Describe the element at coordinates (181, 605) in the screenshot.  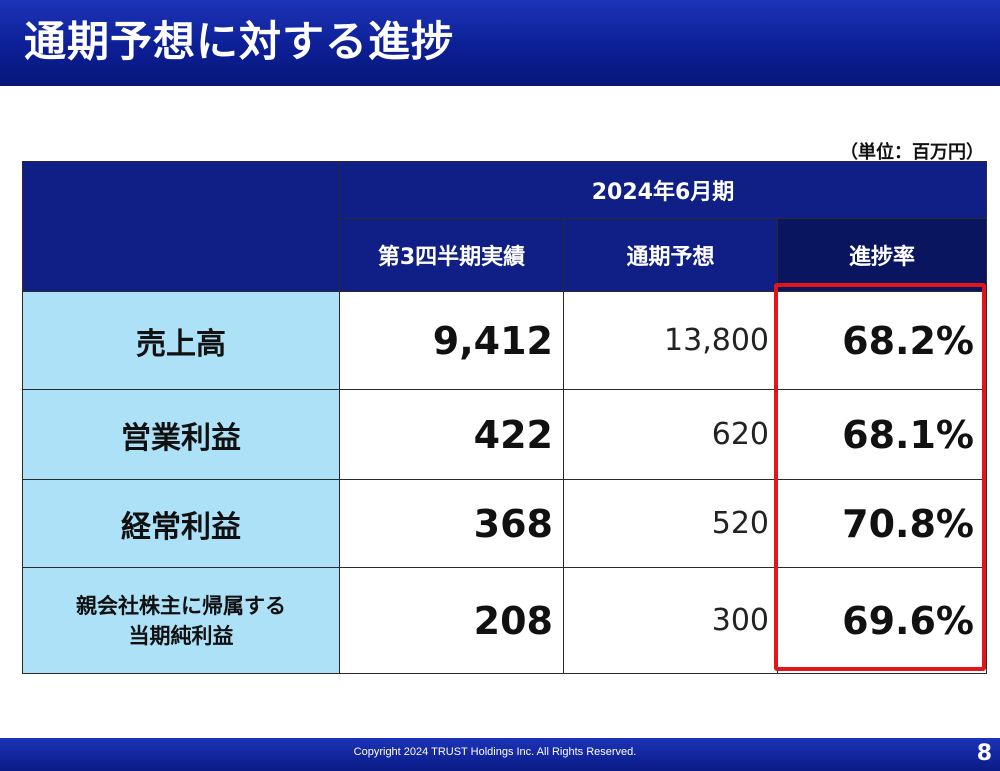
I see `row-label-line-1: 親会社株主に帰属する` at that location.